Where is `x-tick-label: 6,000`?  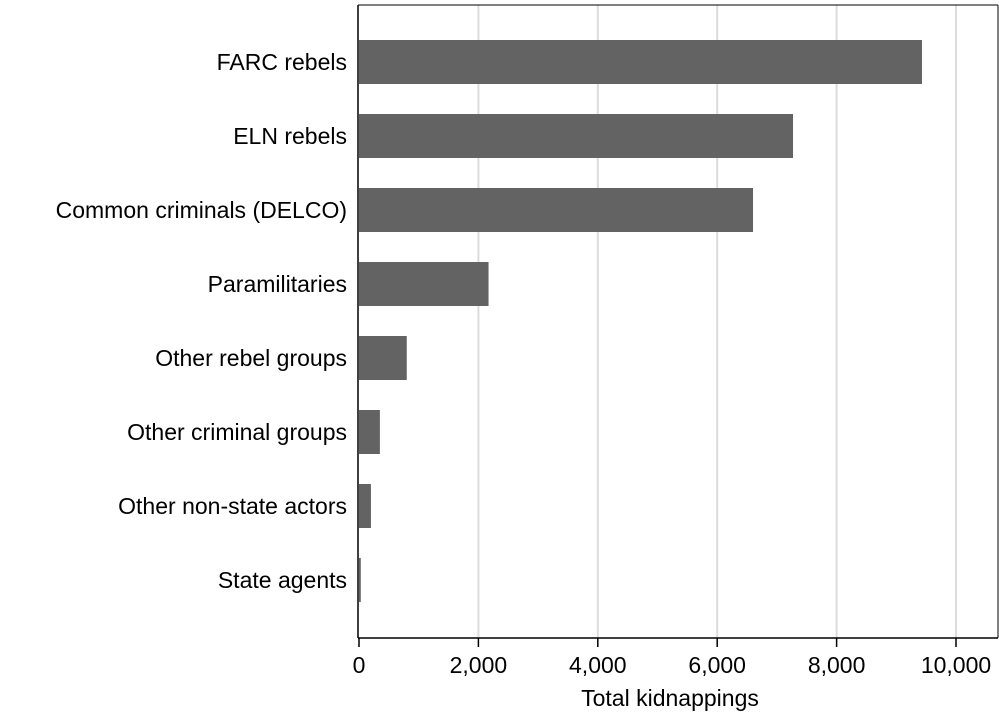
x-tick-label: 6,000 is located at coordinates (717, 665).